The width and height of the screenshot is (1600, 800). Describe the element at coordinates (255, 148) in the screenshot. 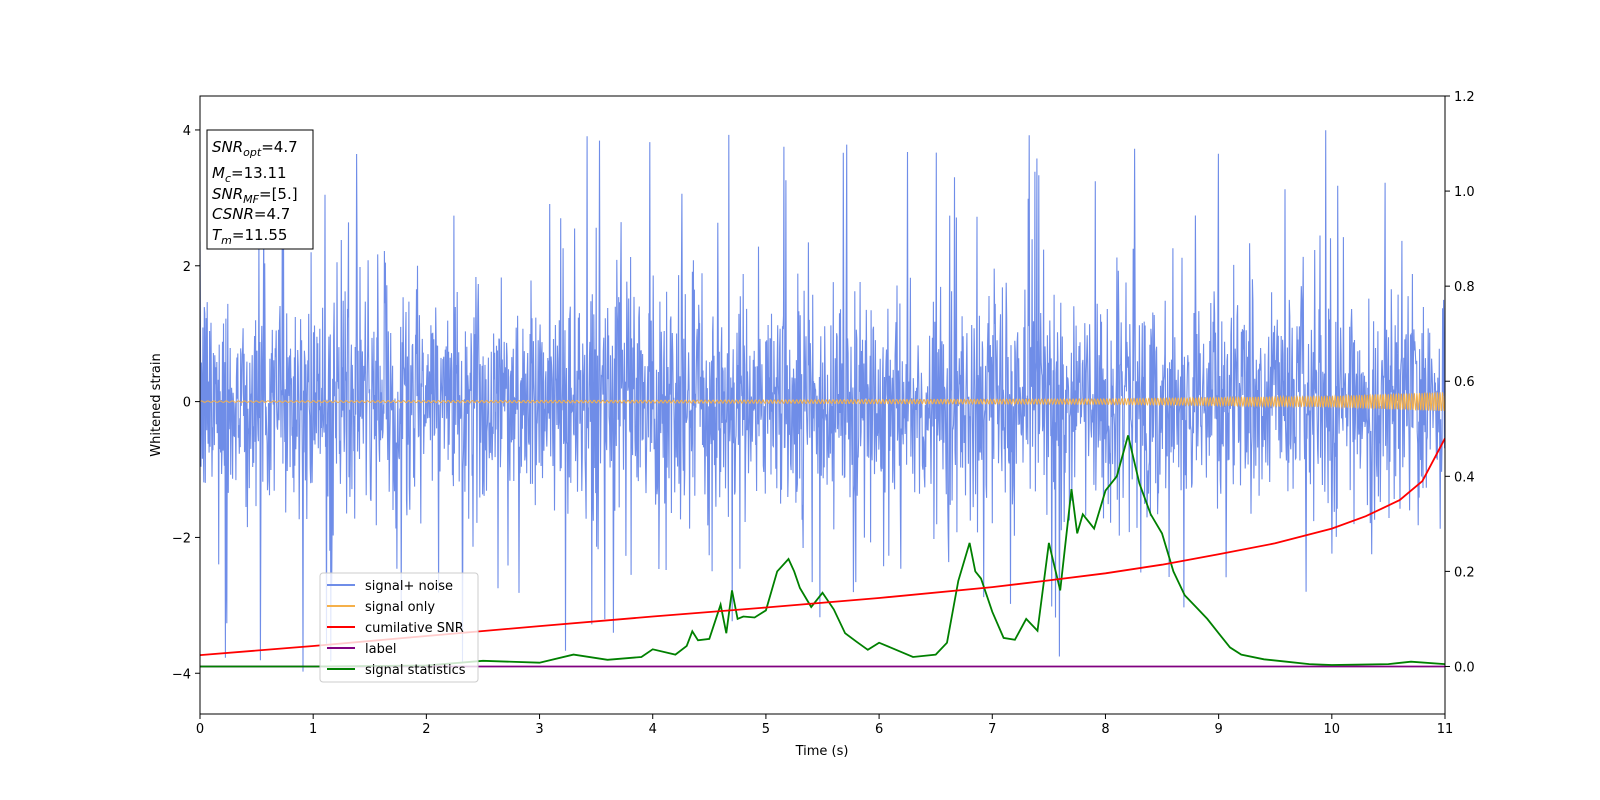

I see `info-snr-opt: SNRopt=4.7` at that location.